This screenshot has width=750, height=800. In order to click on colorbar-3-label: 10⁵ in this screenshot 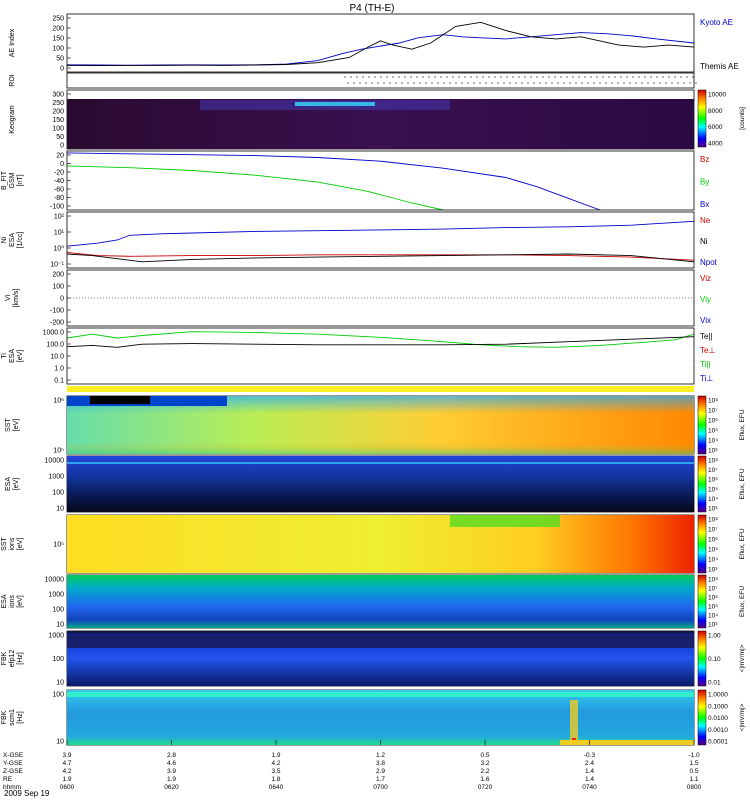, I will do `click(713, 550)`.